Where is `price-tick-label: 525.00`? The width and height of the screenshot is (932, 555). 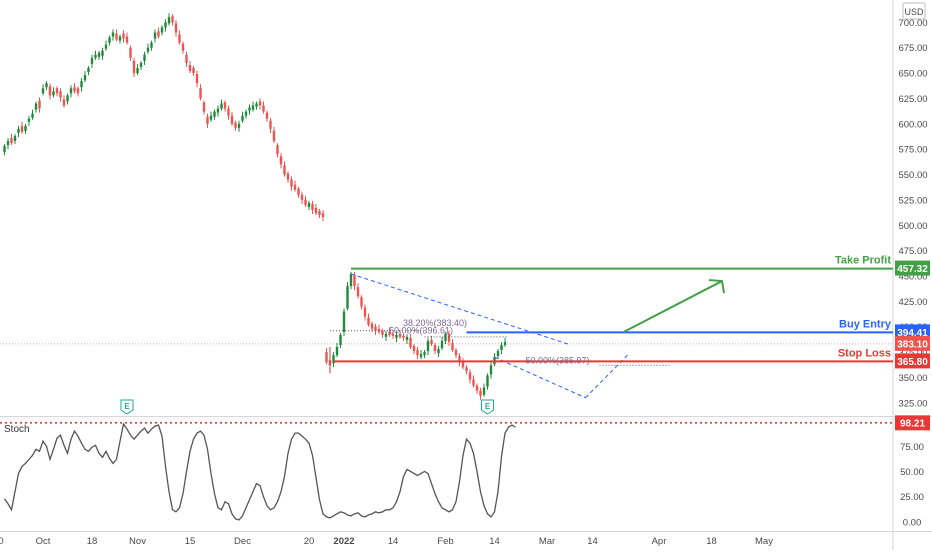
price-tick-label: 525.00 is located at coordinates (912, 200).